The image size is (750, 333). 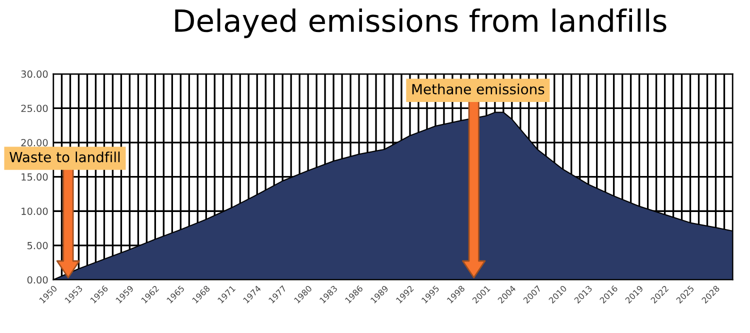 What do you see at coordinates (37, 280) in the screenshot?
I see `y-tick-label: 0.00` at bounding box center [37, 280].